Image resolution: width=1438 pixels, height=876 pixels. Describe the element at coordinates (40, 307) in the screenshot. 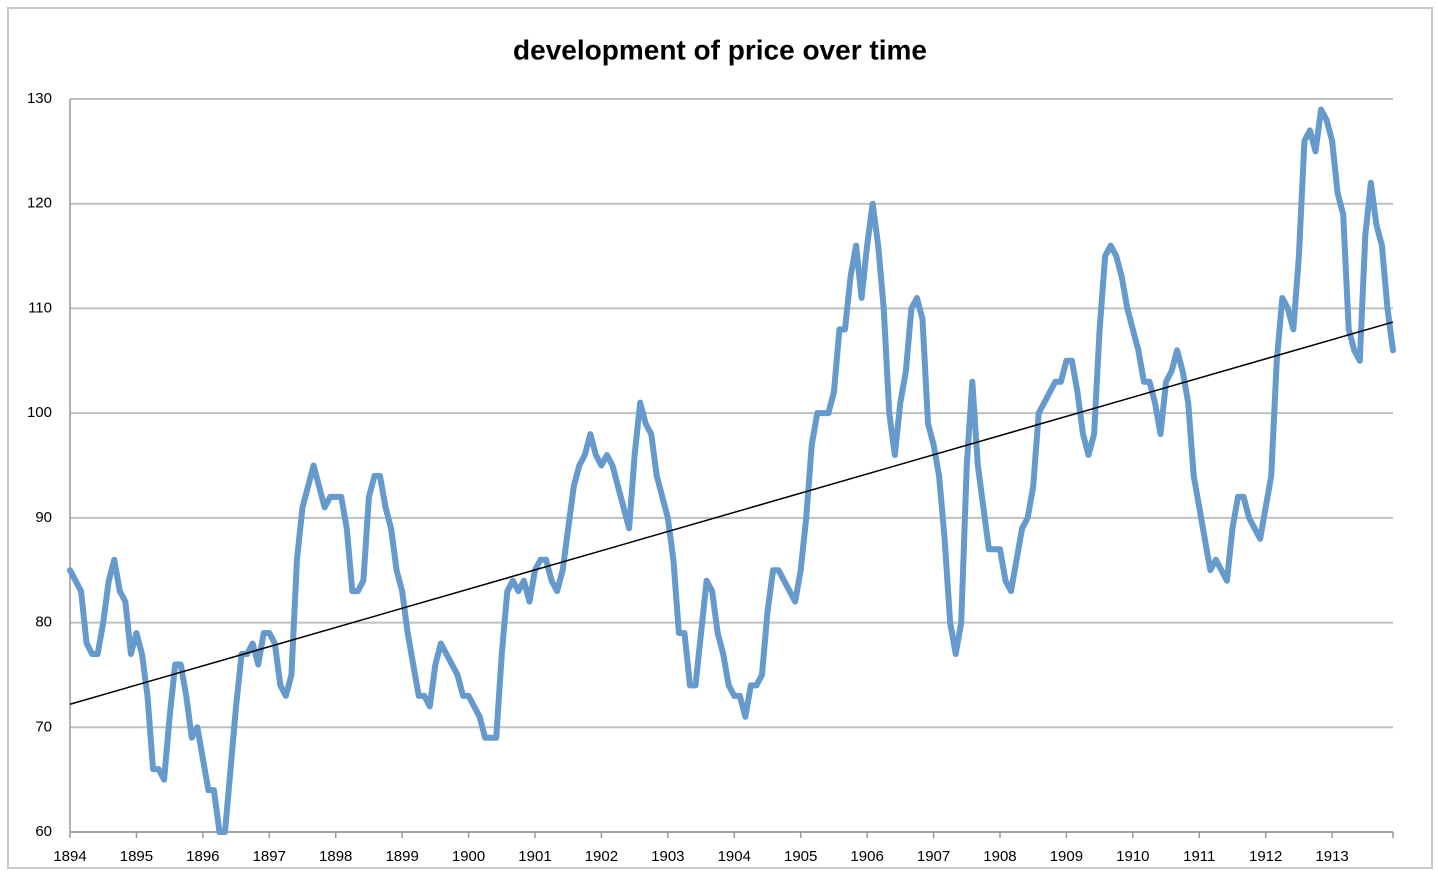

I see `y-tick-label: 110` at that location.